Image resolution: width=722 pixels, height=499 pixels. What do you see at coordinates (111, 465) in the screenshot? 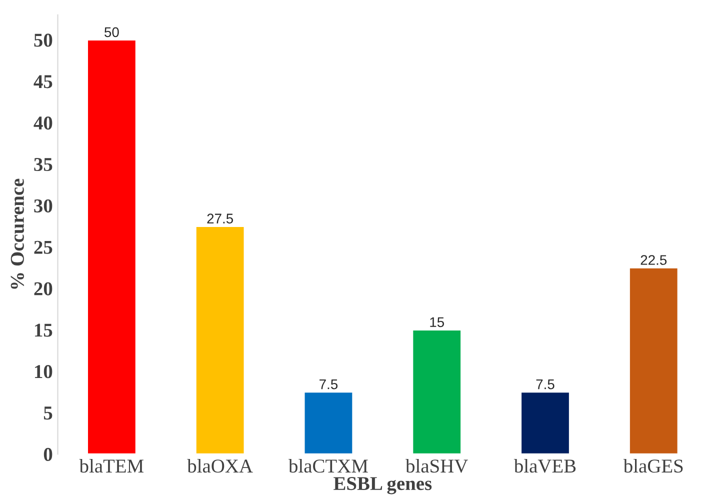
I see `x-tick-label: blaTEM` at bounding box center [111, 465].